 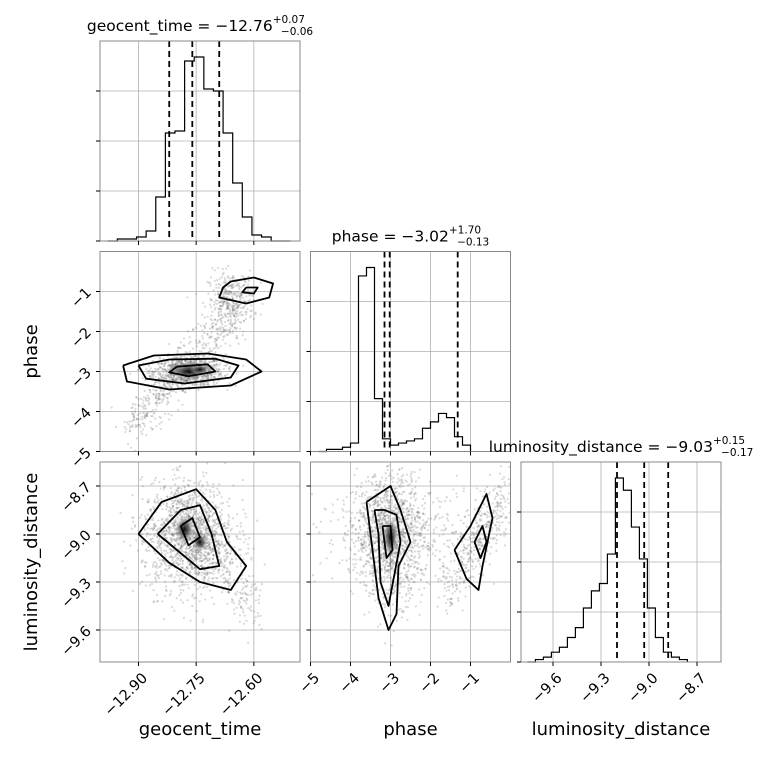 I want to click on density-blob, so click(x=184, y=529).